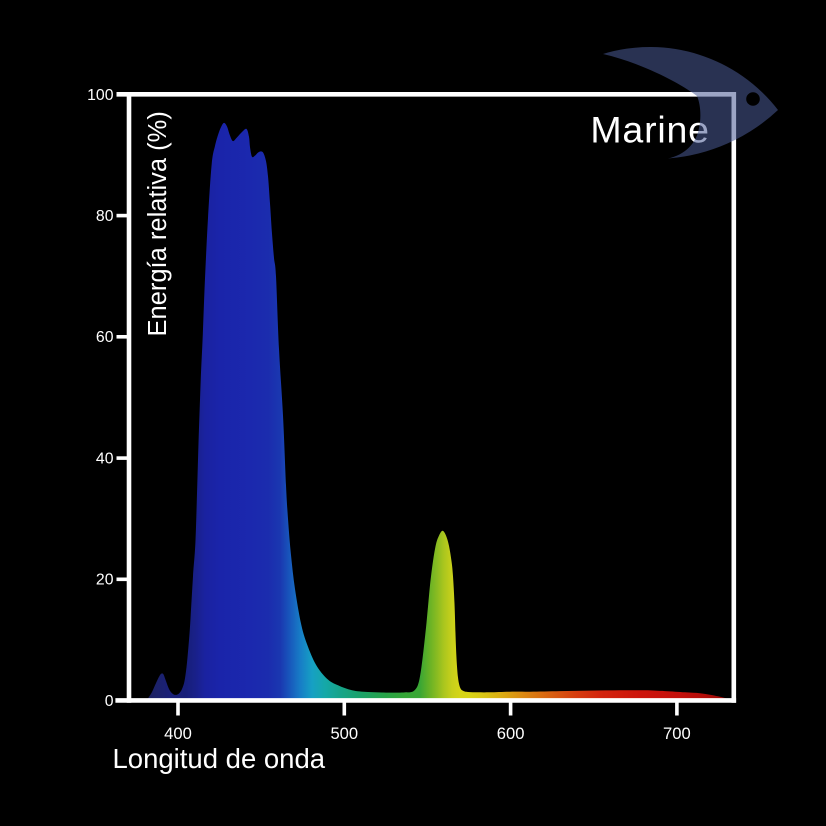  Describe the element at coordinates (344, 733) in the screenshot. I see `svg-text: 500` at that location.